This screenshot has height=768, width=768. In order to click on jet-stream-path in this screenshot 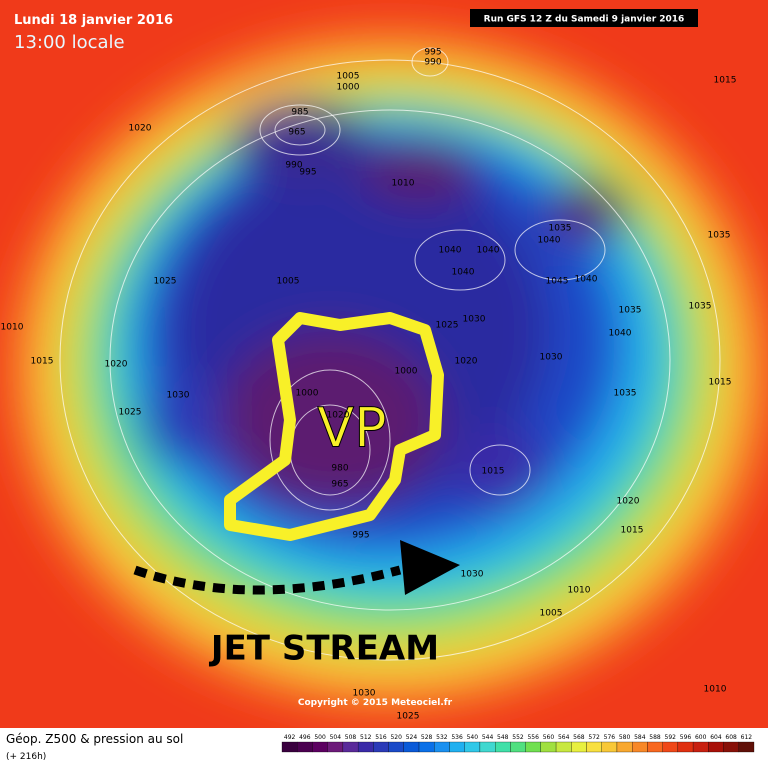, I will do `click(267, 580)`.